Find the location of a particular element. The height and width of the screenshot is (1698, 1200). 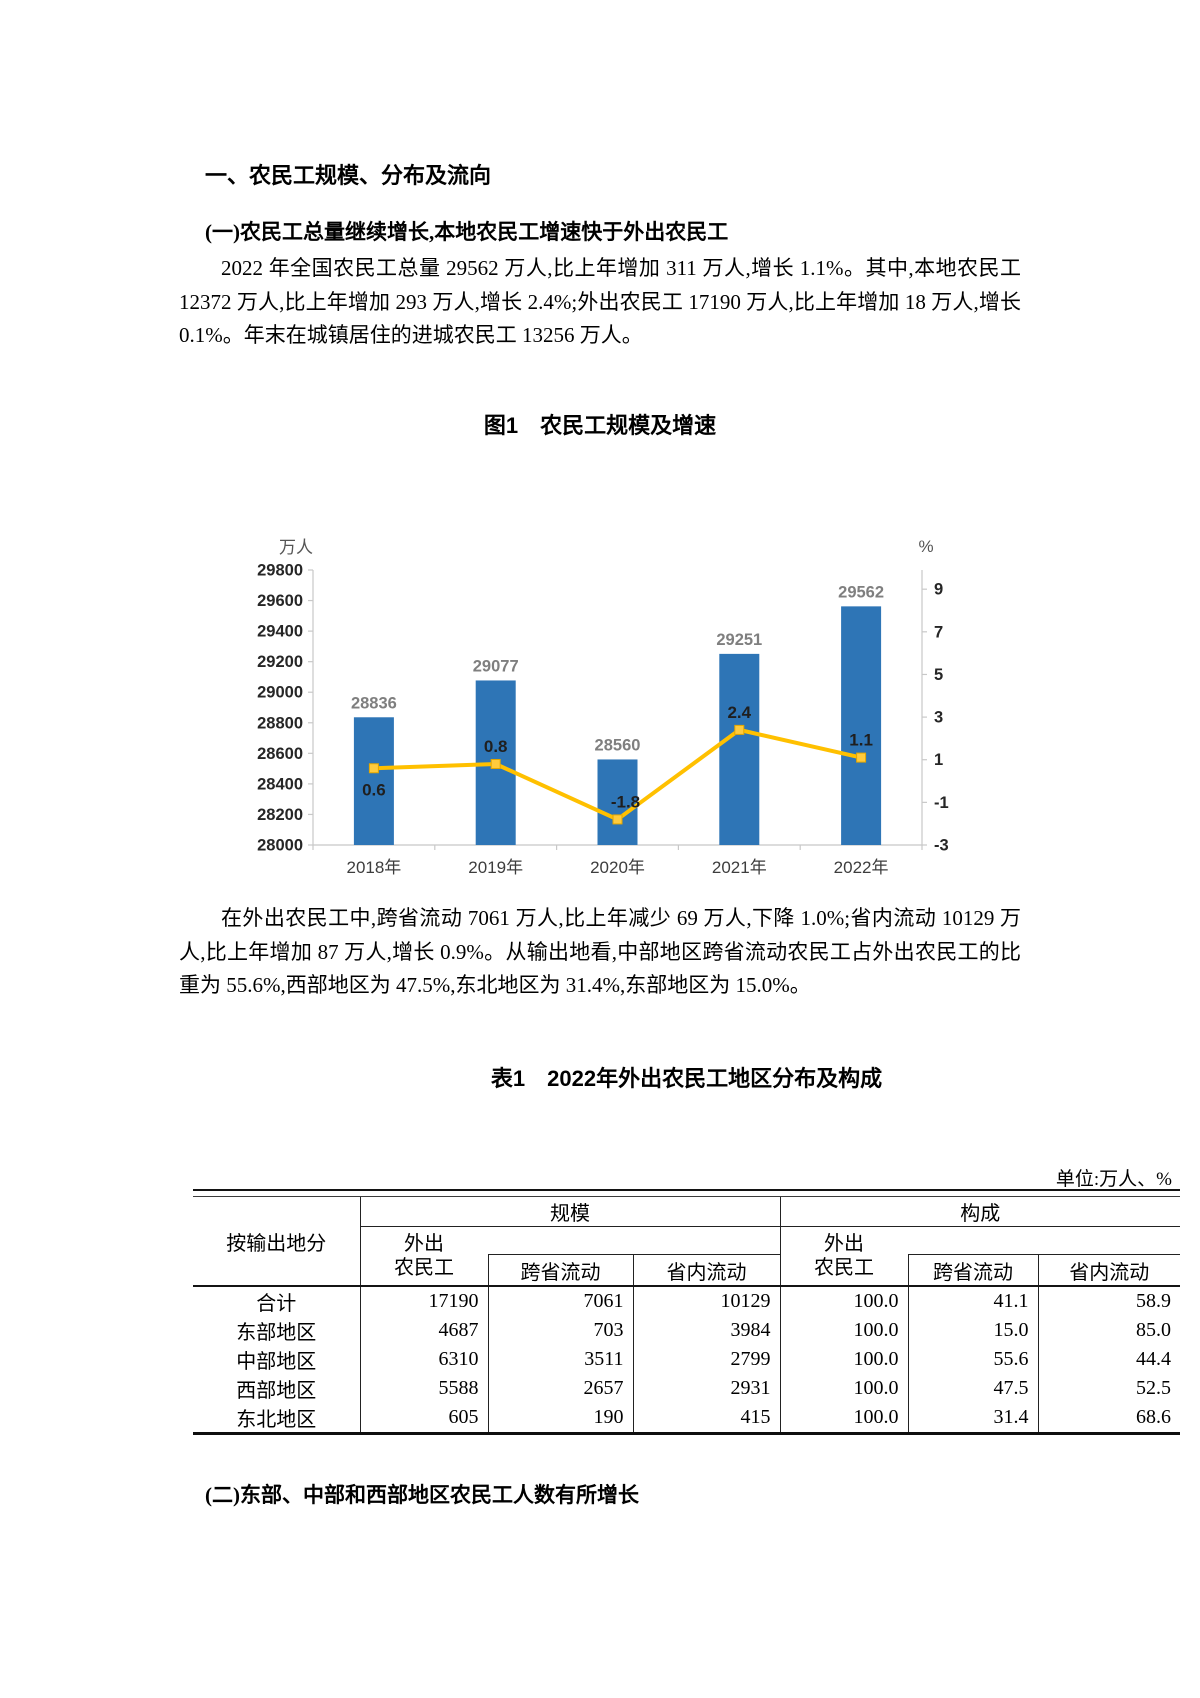

section-heading: 一、农民工规模、分布及流向 is located at coordinates (348, 175).